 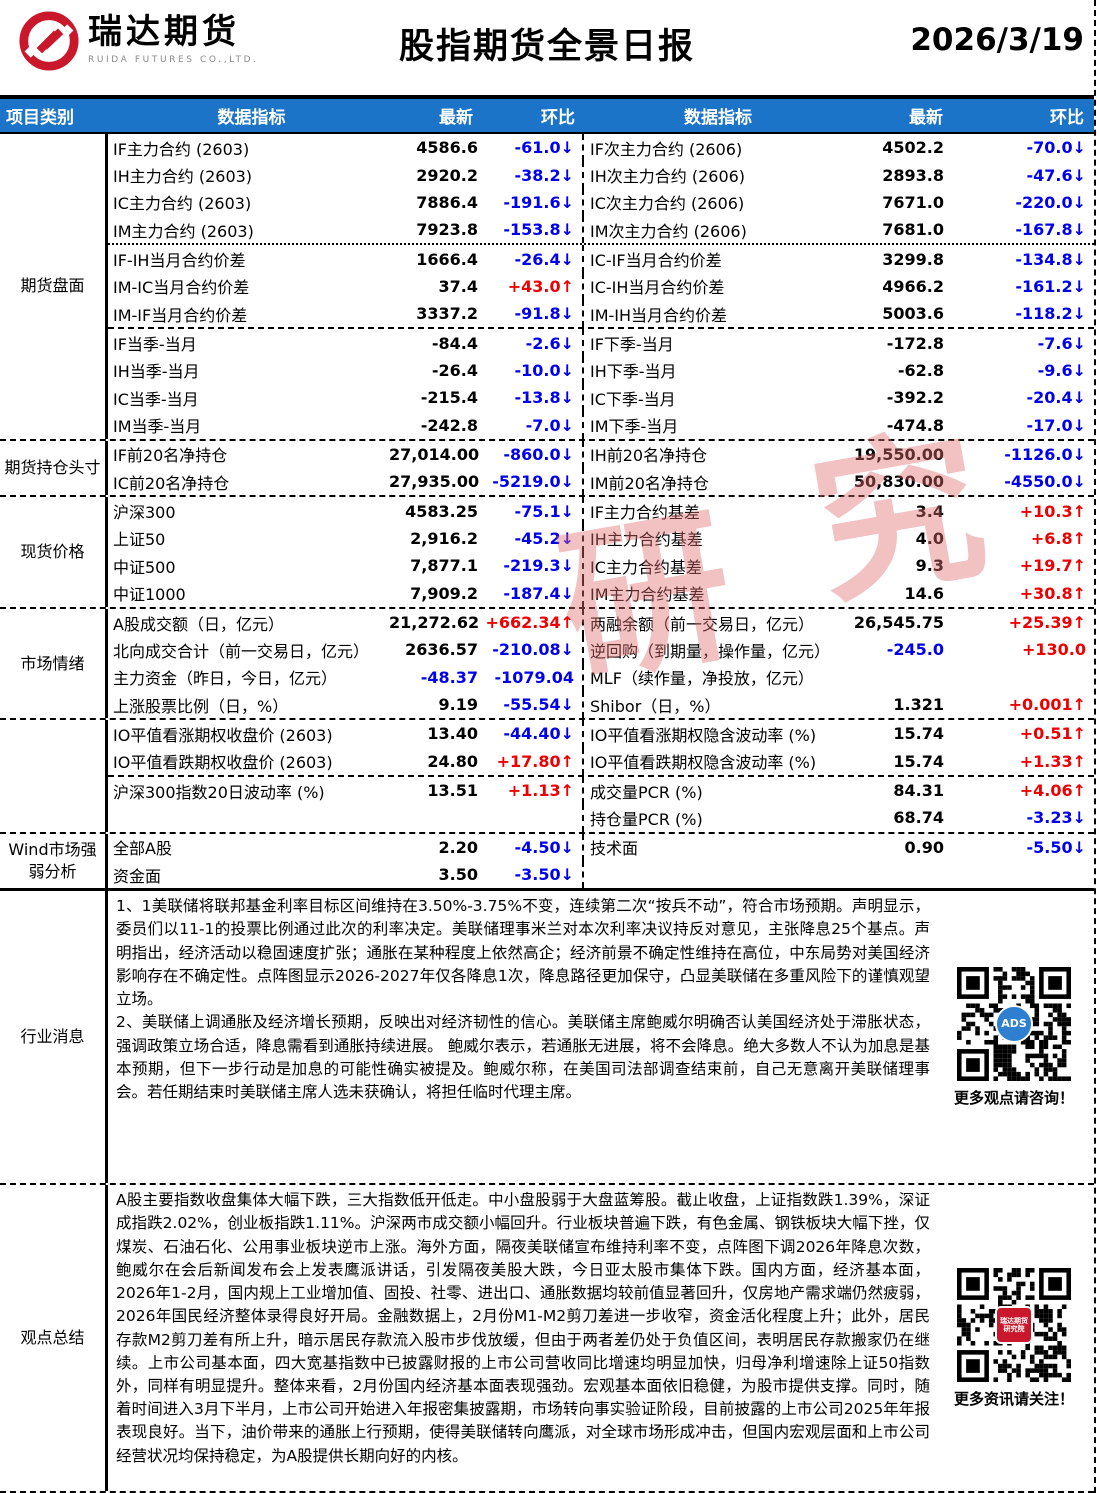 I want to click on indicator-label: IM下季-当月, so click(x=715, y=425).